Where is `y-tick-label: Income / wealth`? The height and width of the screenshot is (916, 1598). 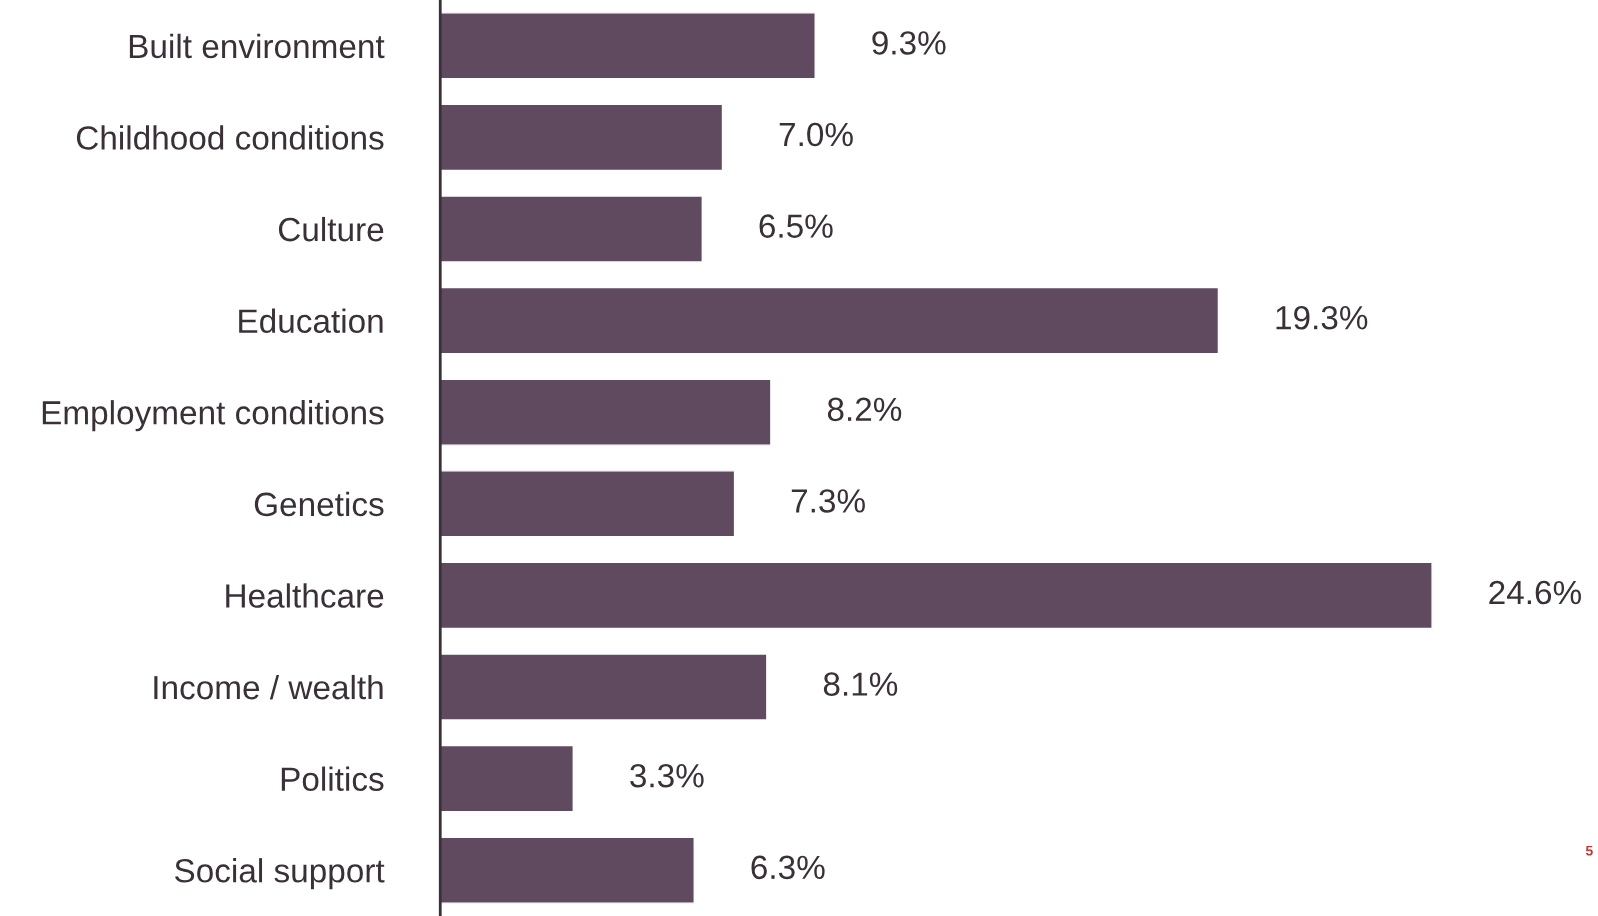 y-tick-label: Income / wealth is located at coordinates (268, 687).